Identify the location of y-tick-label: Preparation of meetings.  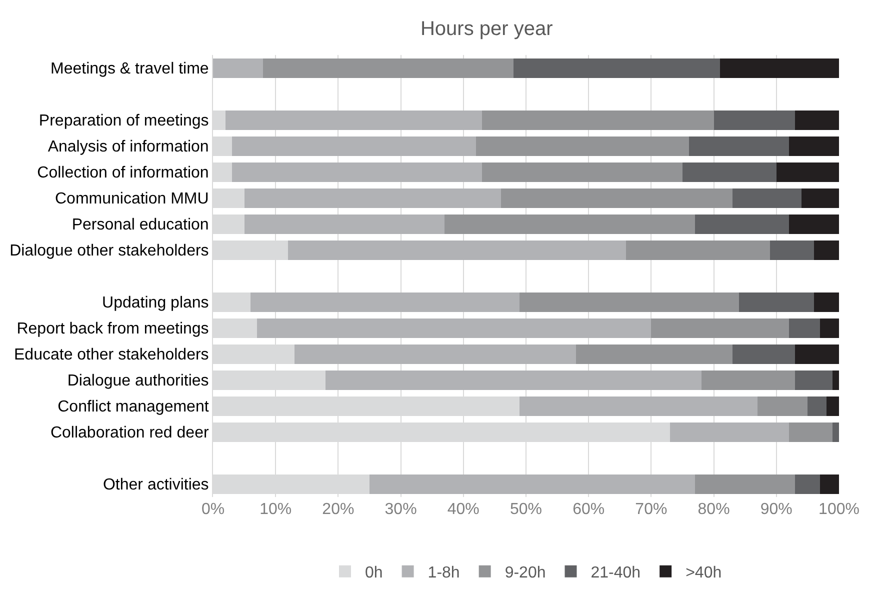
(123, 121).